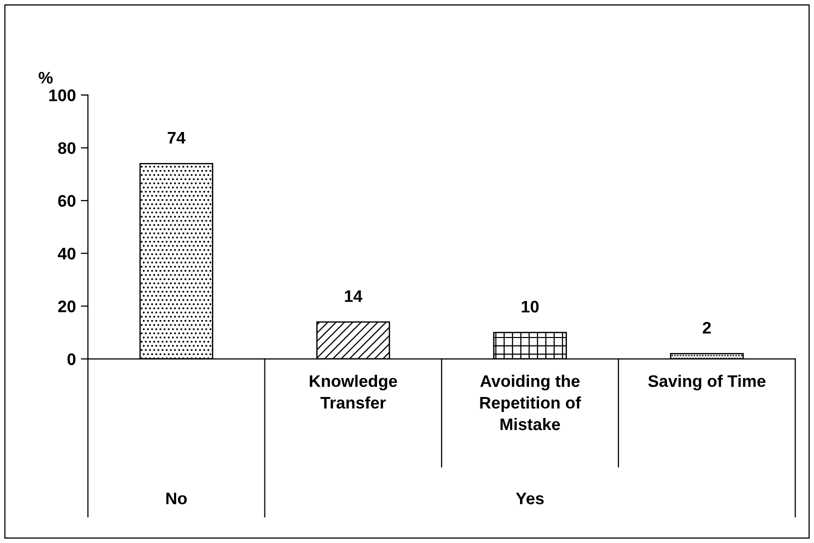  I want to click on x-tick-label: Knowledge Transfer, so click(354, 391).